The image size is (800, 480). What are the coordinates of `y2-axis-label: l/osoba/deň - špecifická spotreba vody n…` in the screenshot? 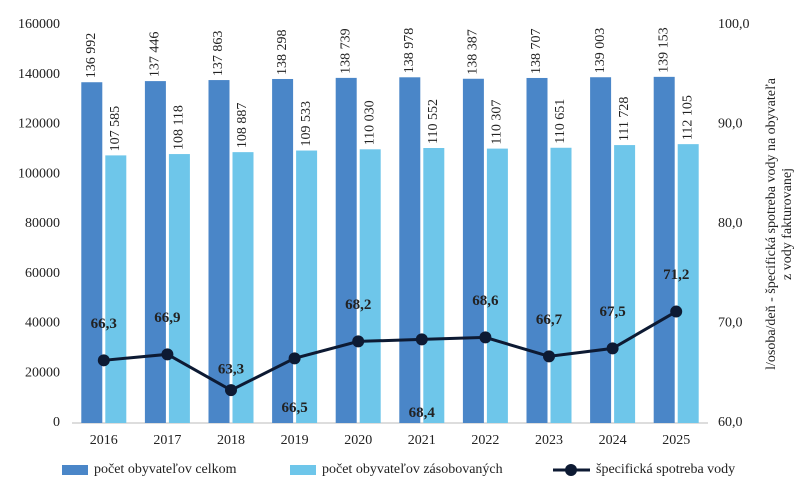 It's located at (771, 223).